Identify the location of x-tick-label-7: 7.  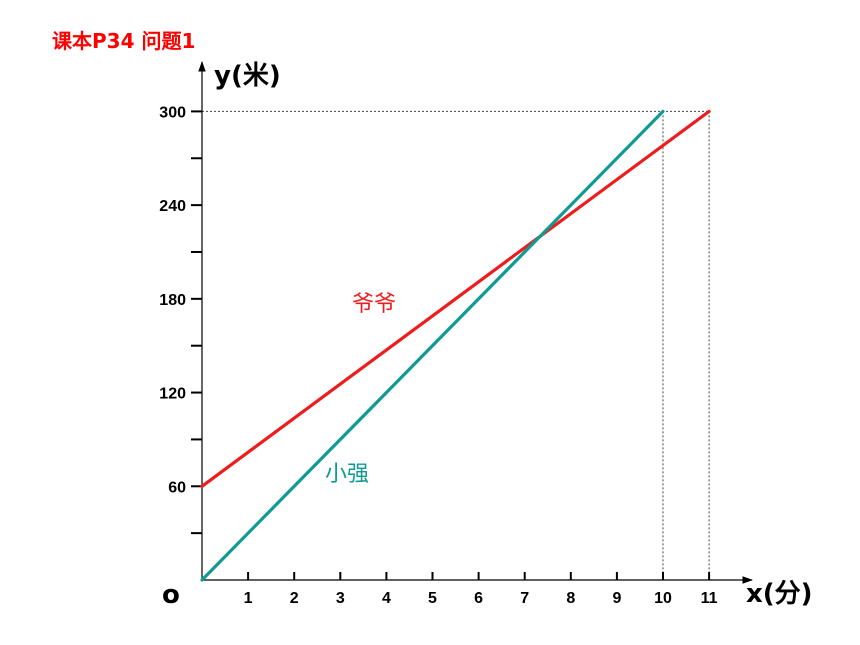
(524, 598).